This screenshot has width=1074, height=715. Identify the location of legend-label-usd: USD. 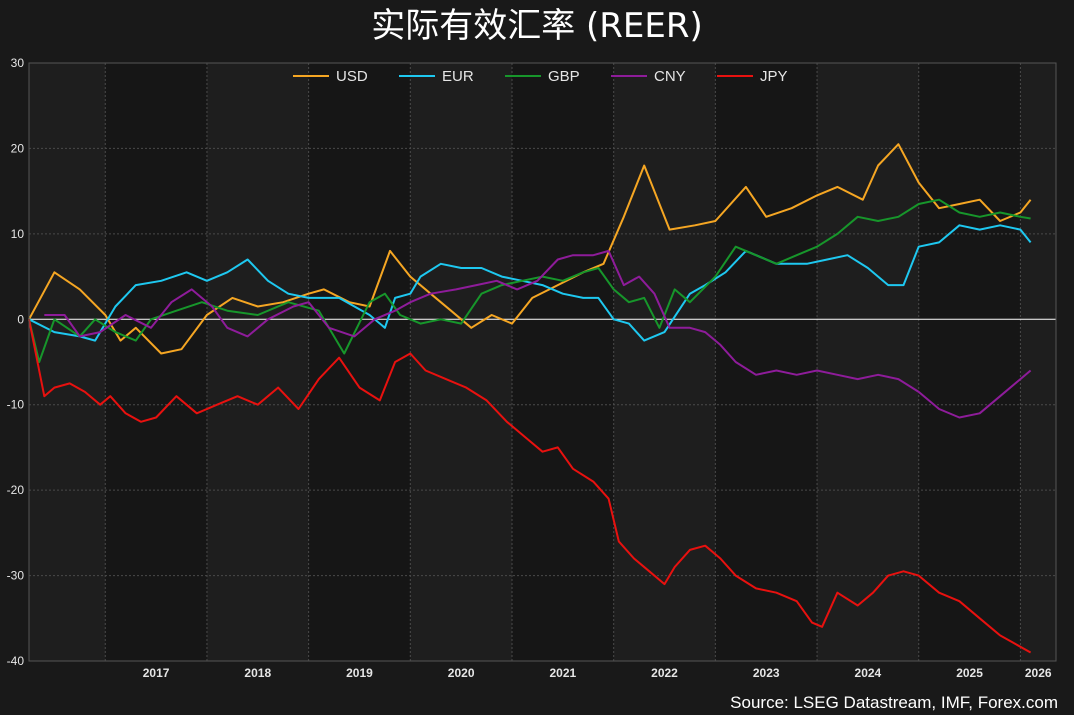
(352, 76).